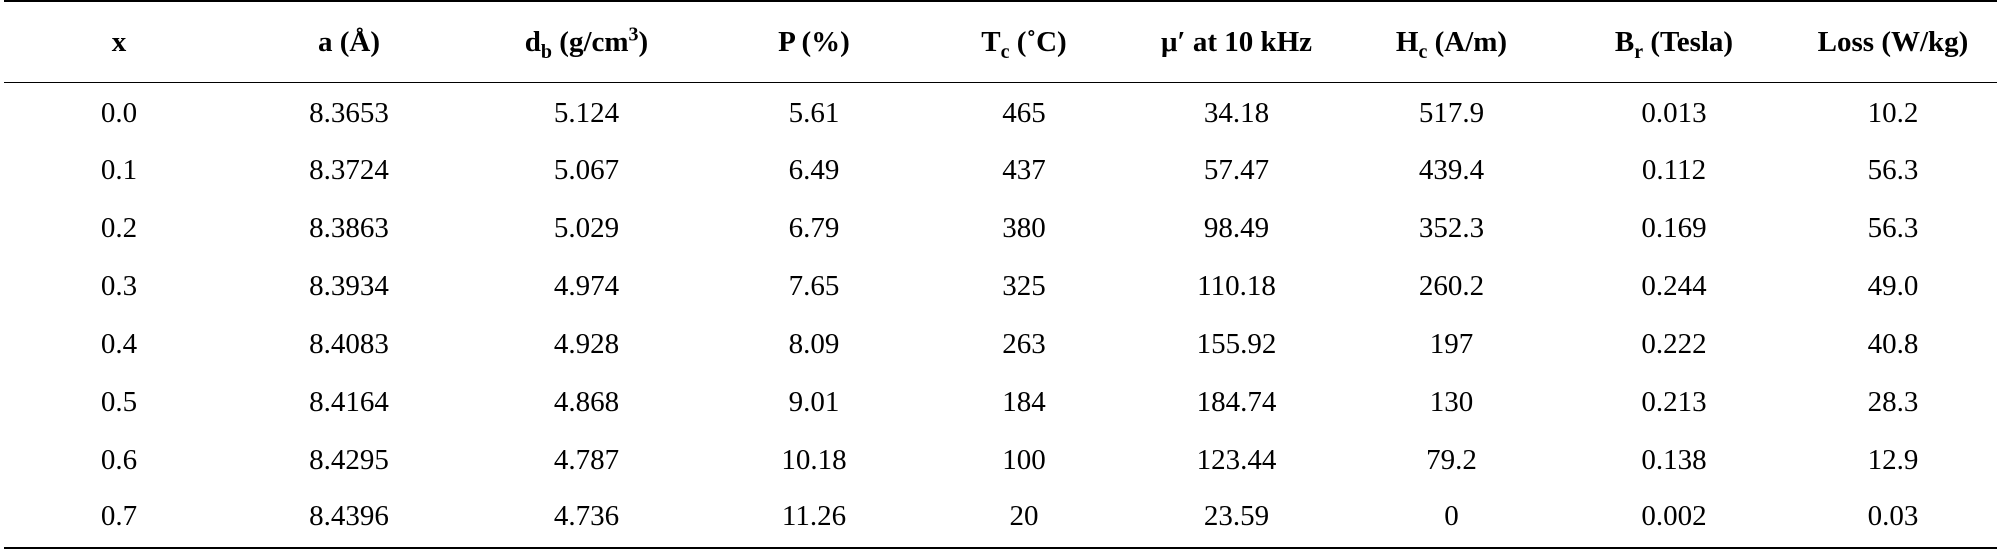  What do you see at coordinates (1893, 343) in the screenshot?
I see `table-cell-loss: 40.8` at bounding box center [1893, 343].